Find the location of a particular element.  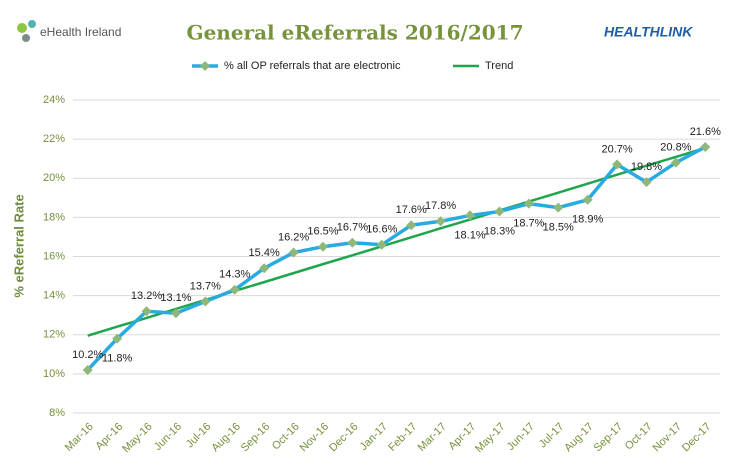

data-label: 21.6% is located at coordinates (705, 132).